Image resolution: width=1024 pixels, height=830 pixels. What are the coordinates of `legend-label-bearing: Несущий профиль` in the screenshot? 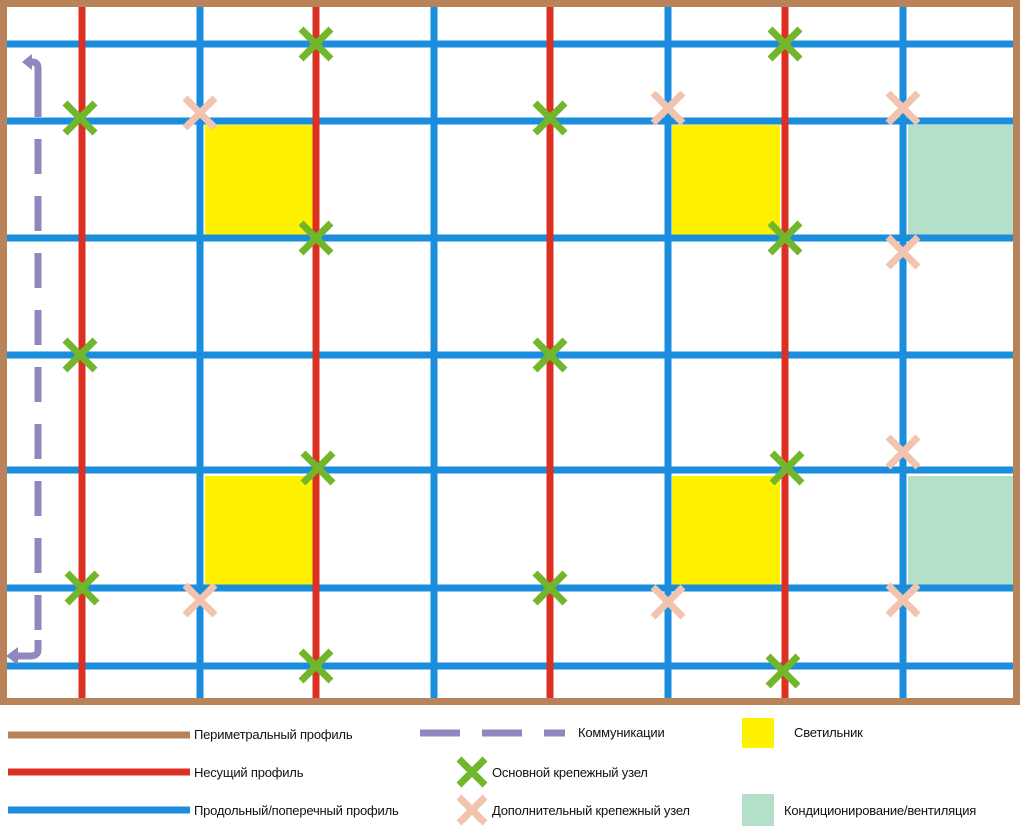 It's located at (249, 772).